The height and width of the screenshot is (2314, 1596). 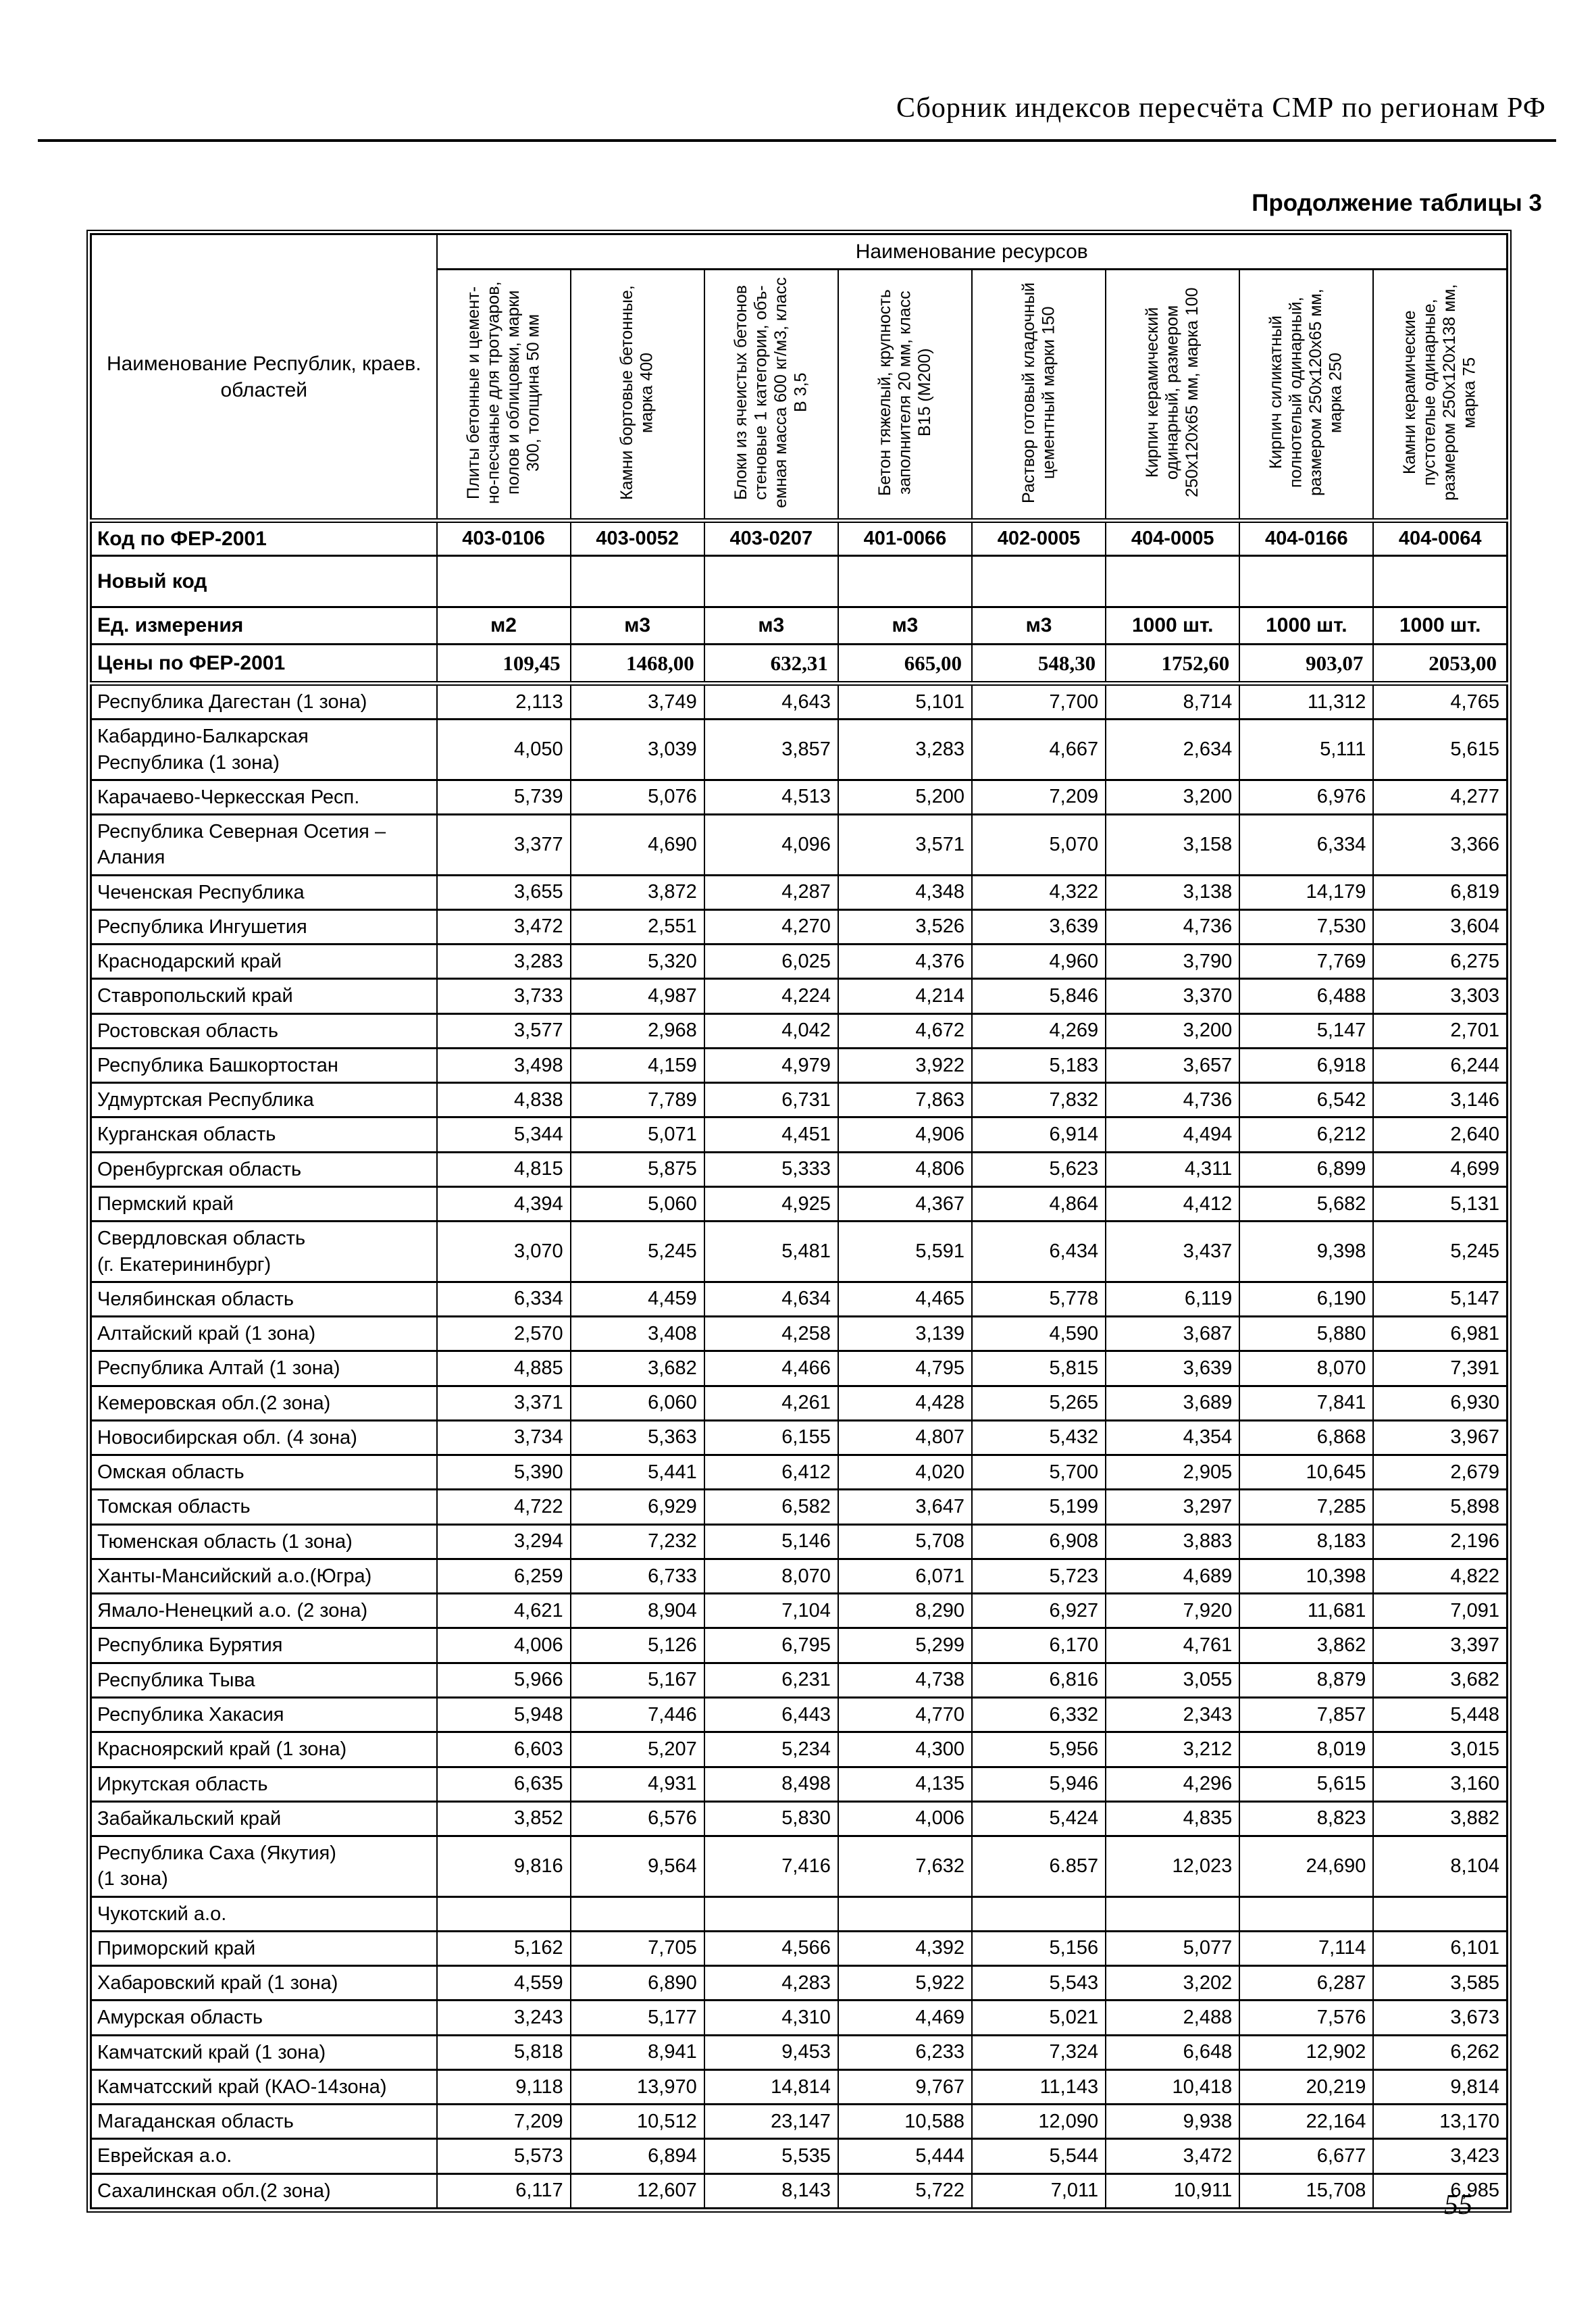 I want to click on index-value: 3,673, so click(x=1440, y=2018).